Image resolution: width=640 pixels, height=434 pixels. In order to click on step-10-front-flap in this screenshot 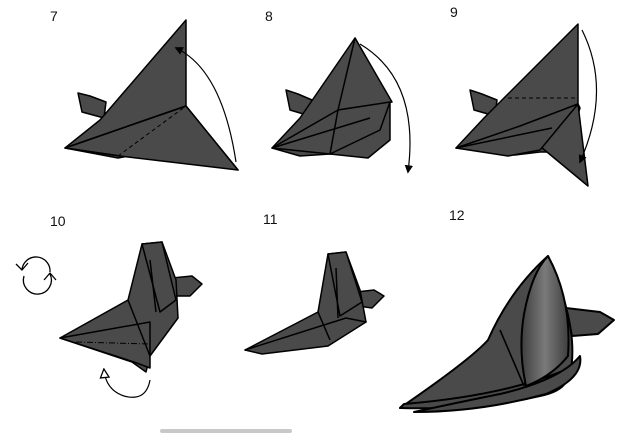, I will do `click(105, 345)`.